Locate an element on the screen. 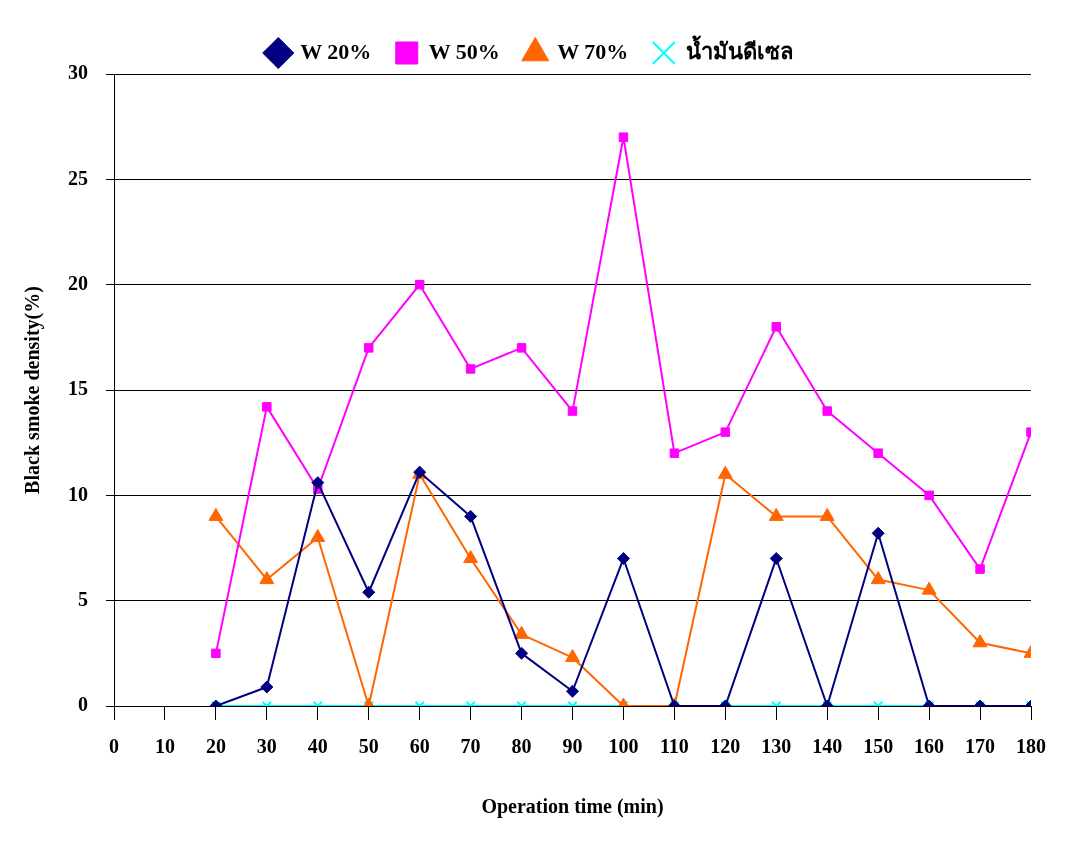 The height and width of the screenshot is (842, 1070). x-tick-label: 160 is located at coordinates (929, 746).